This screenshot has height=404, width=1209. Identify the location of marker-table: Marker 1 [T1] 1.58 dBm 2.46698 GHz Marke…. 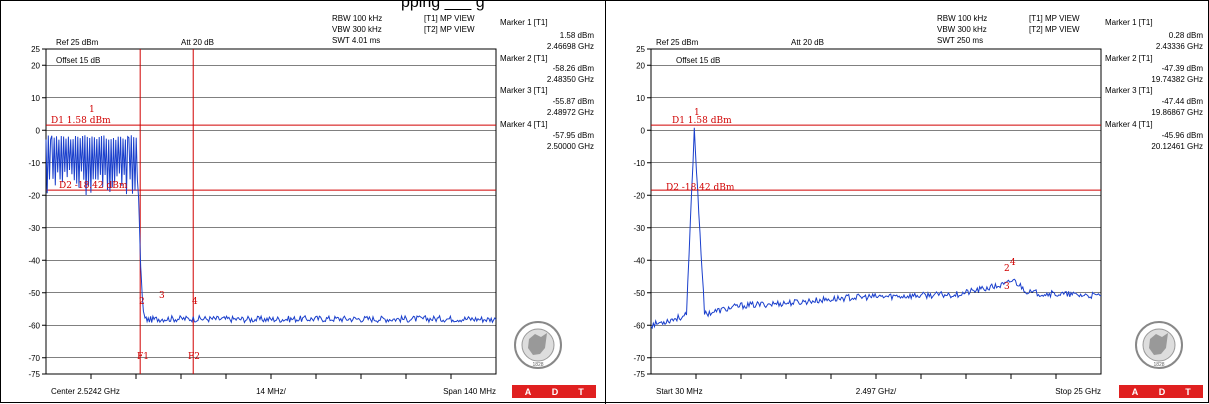
(547, 84).